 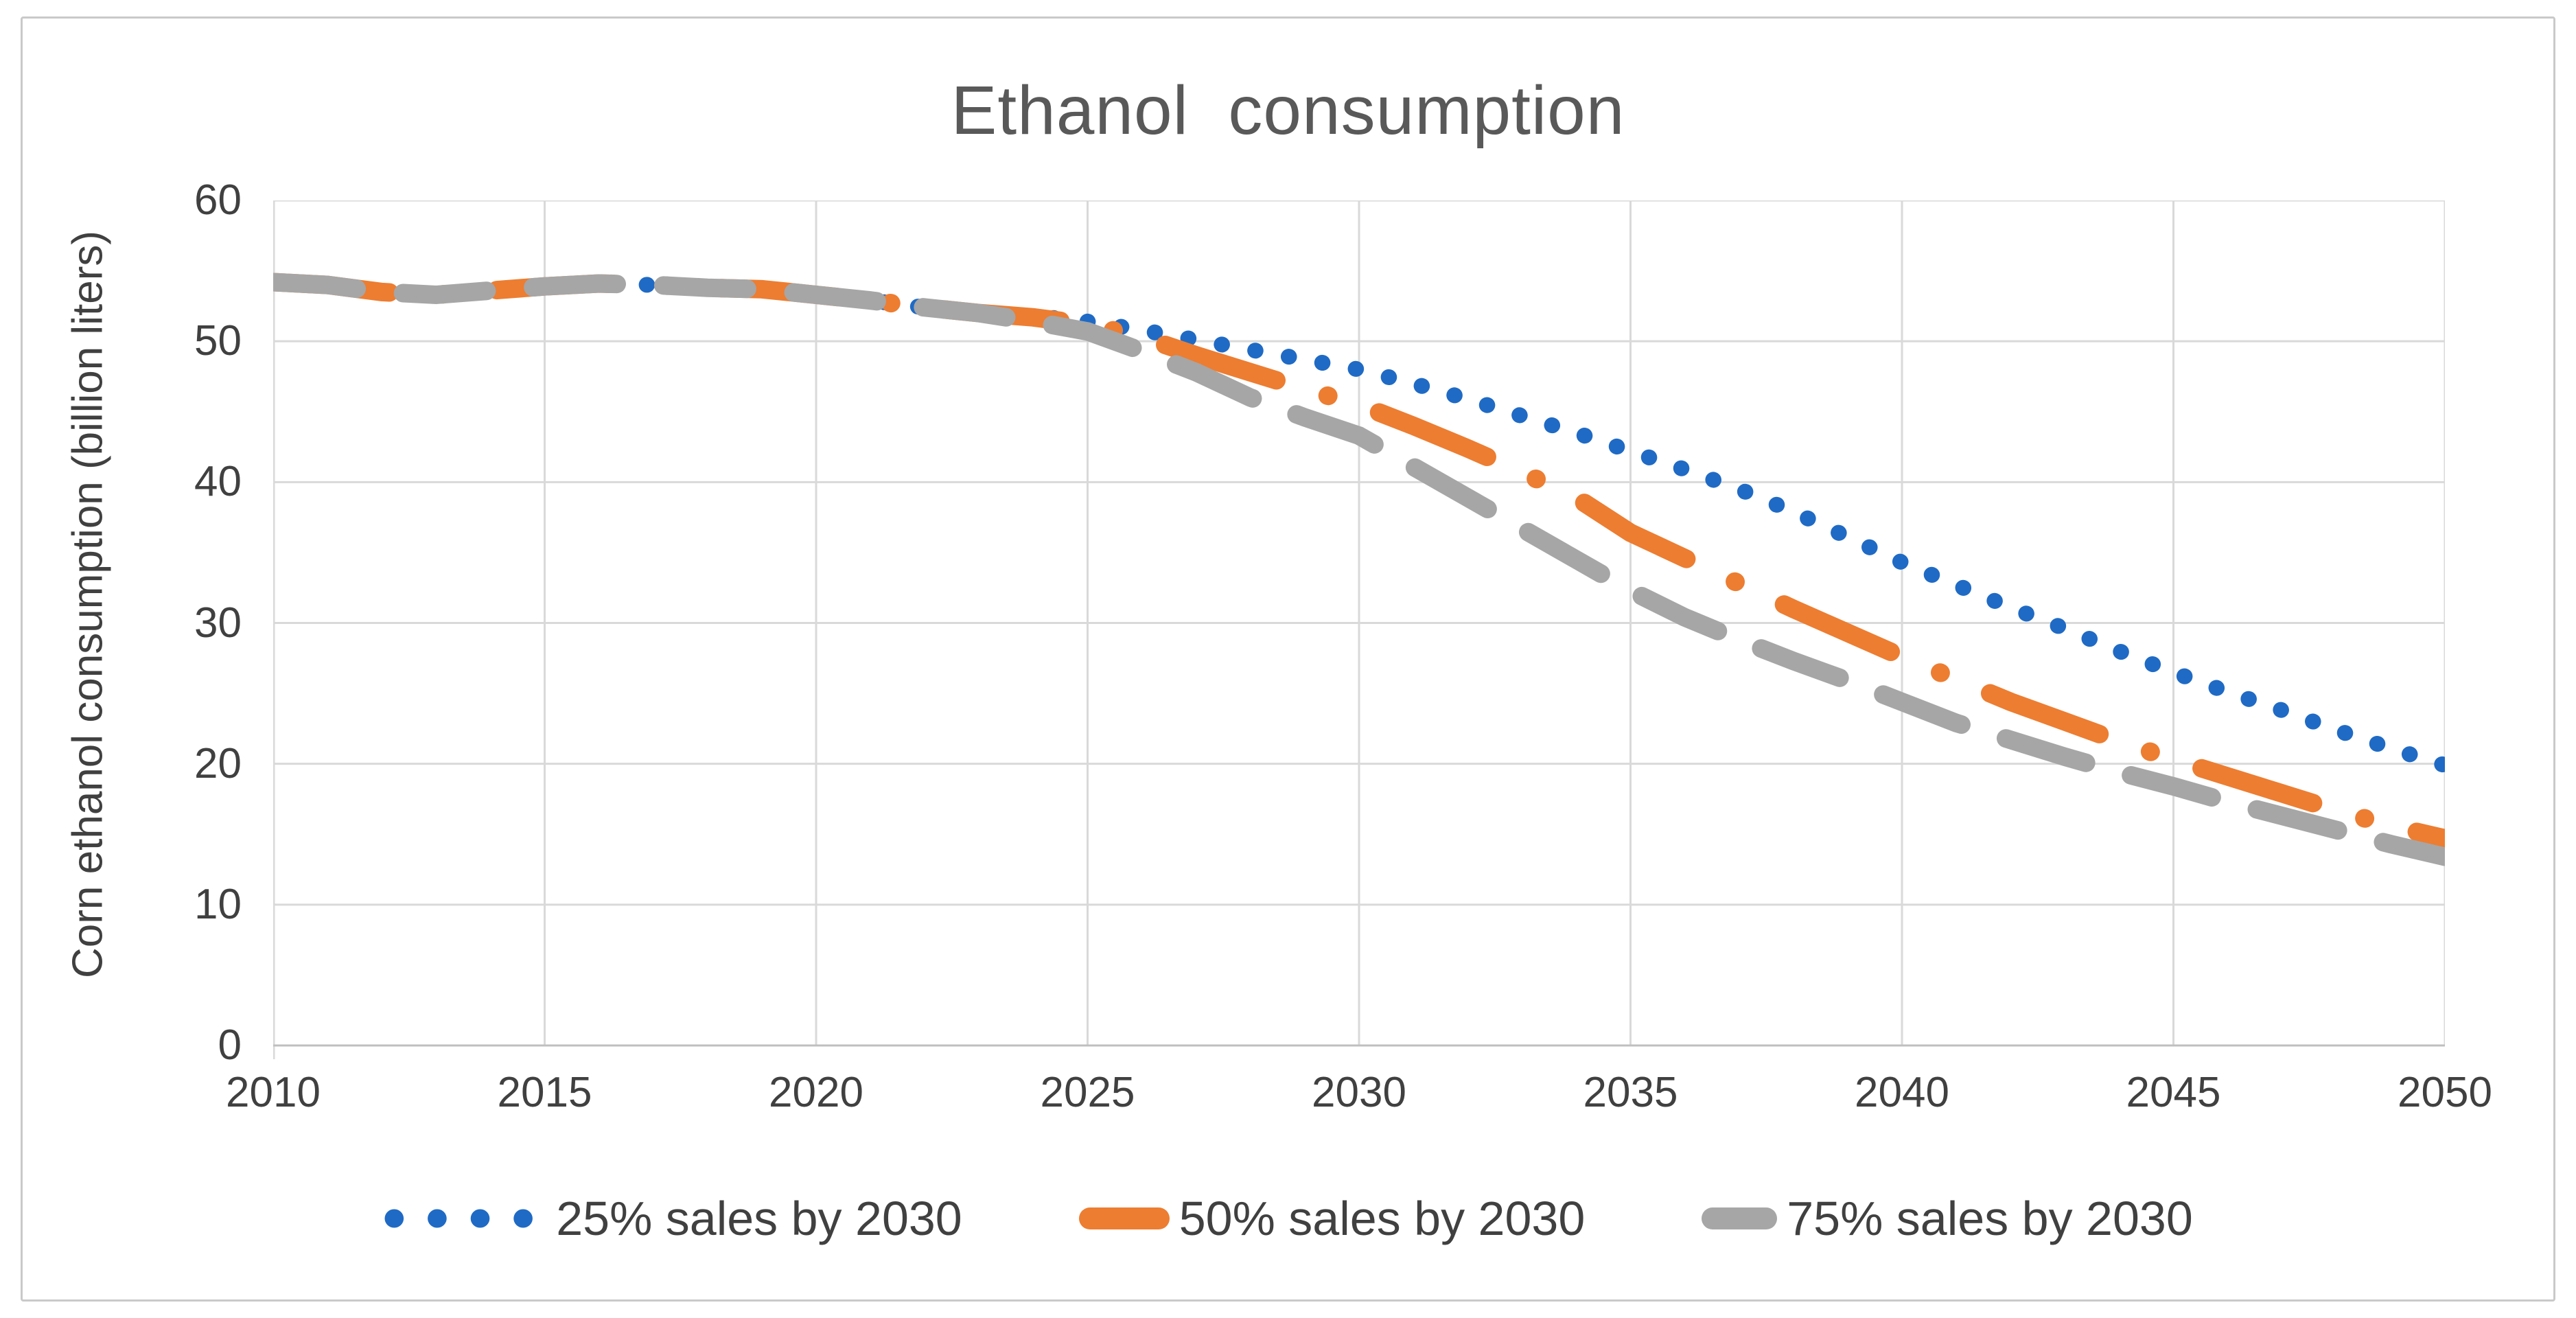 I want to click on legend-marker-dashed-icon, so click(x=1740, y=1218).